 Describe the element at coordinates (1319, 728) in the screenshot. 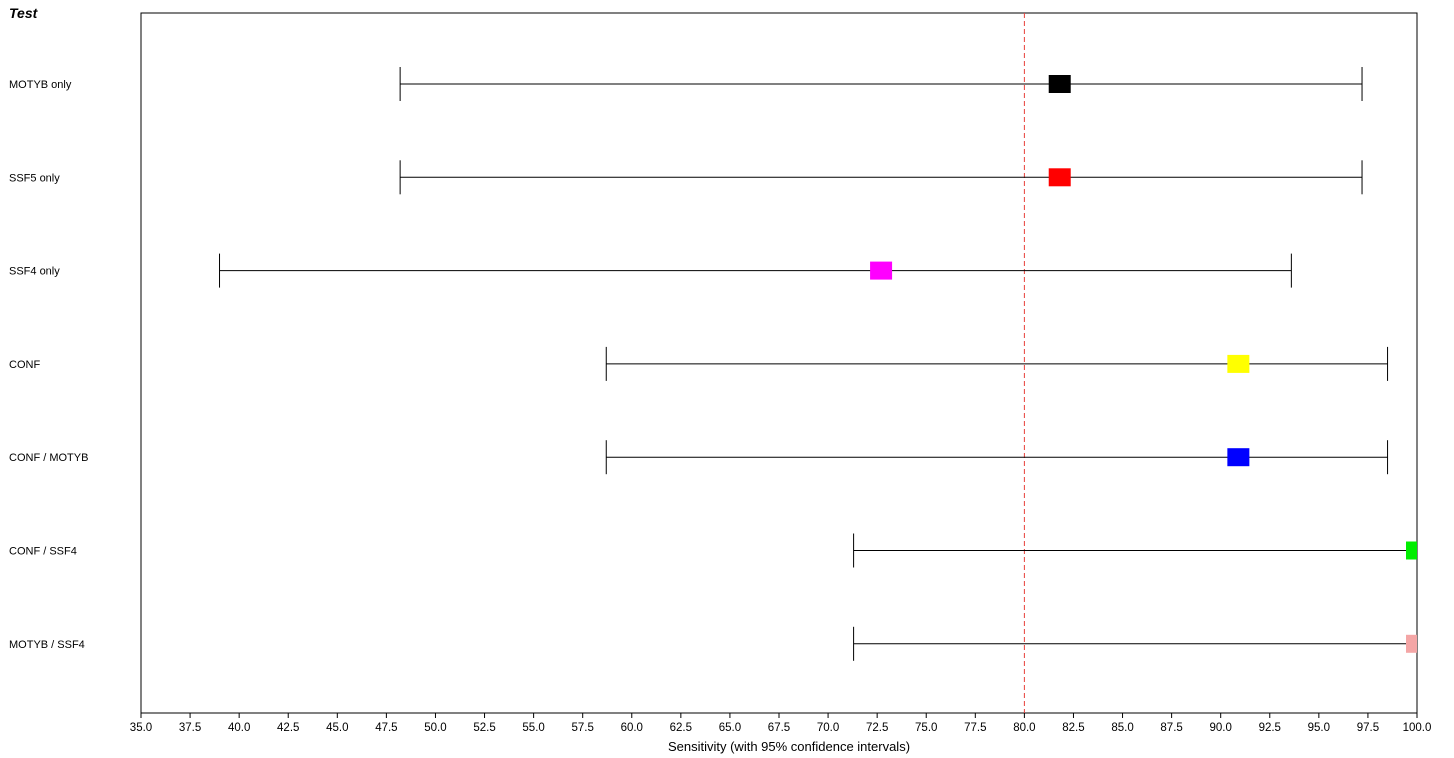

I see `x-tick-label: 95.0` at that location.